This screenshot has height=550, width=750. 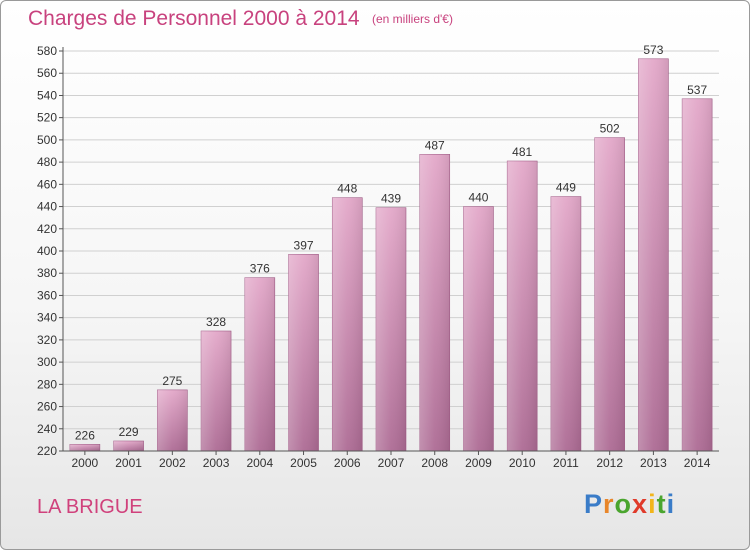 I want to click on data-label: 448, so click(x=347, y=189).